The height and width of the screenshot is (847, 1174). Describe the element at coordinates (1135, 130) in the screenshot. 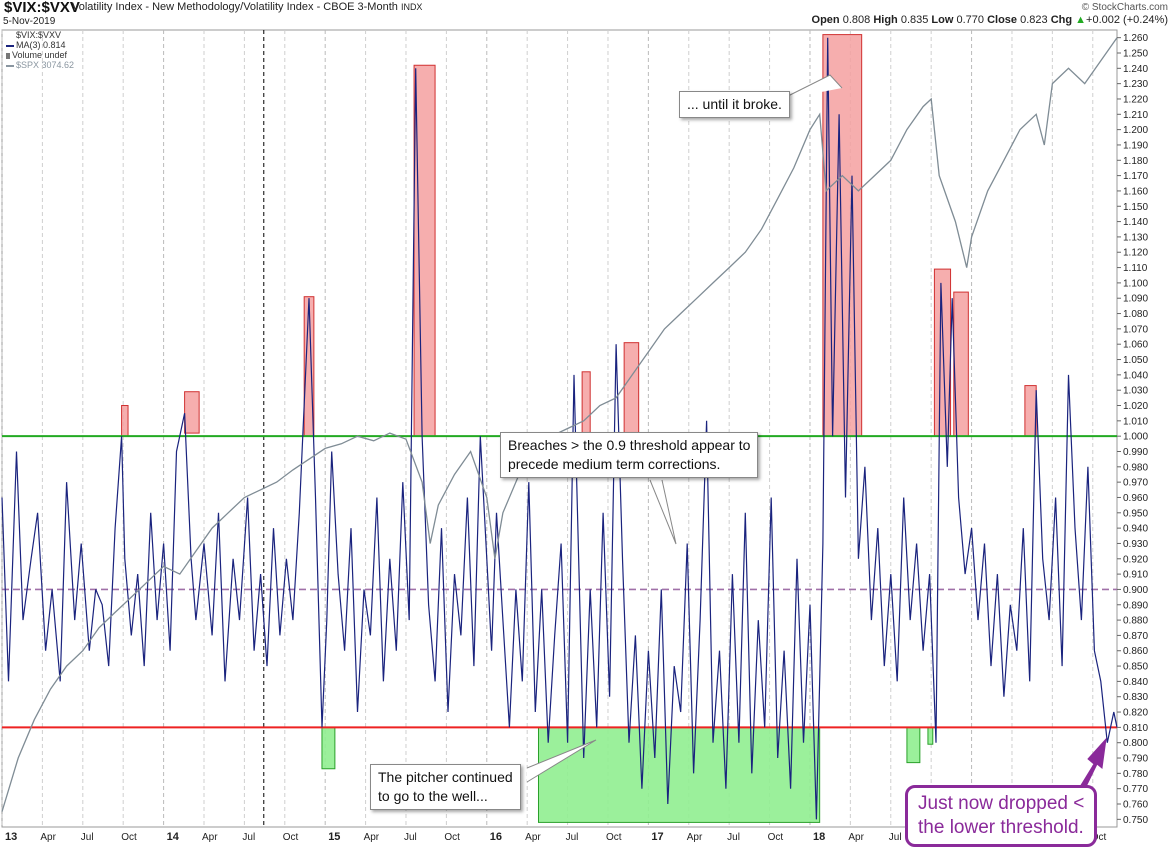

I see `y-tick-label: 1.200` at that location.